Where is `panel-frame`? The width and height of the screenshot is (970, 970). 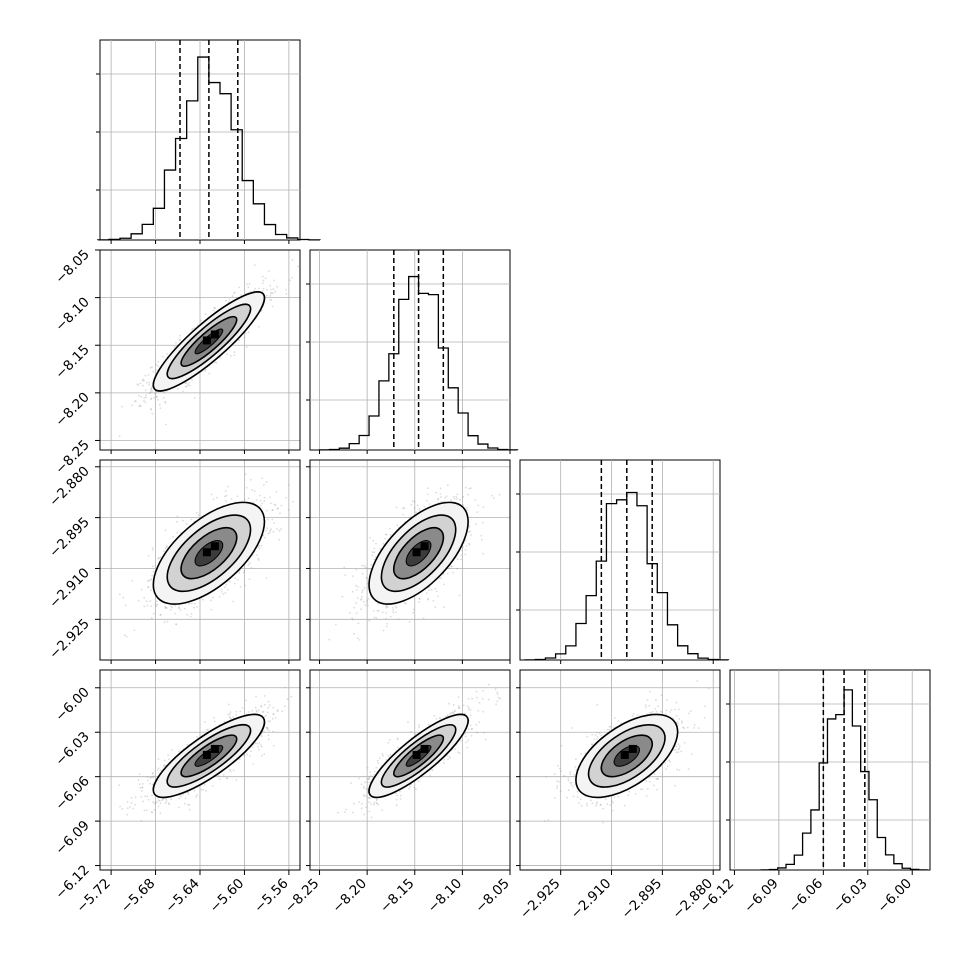 panel-frame is located at coordinates (410, 350).